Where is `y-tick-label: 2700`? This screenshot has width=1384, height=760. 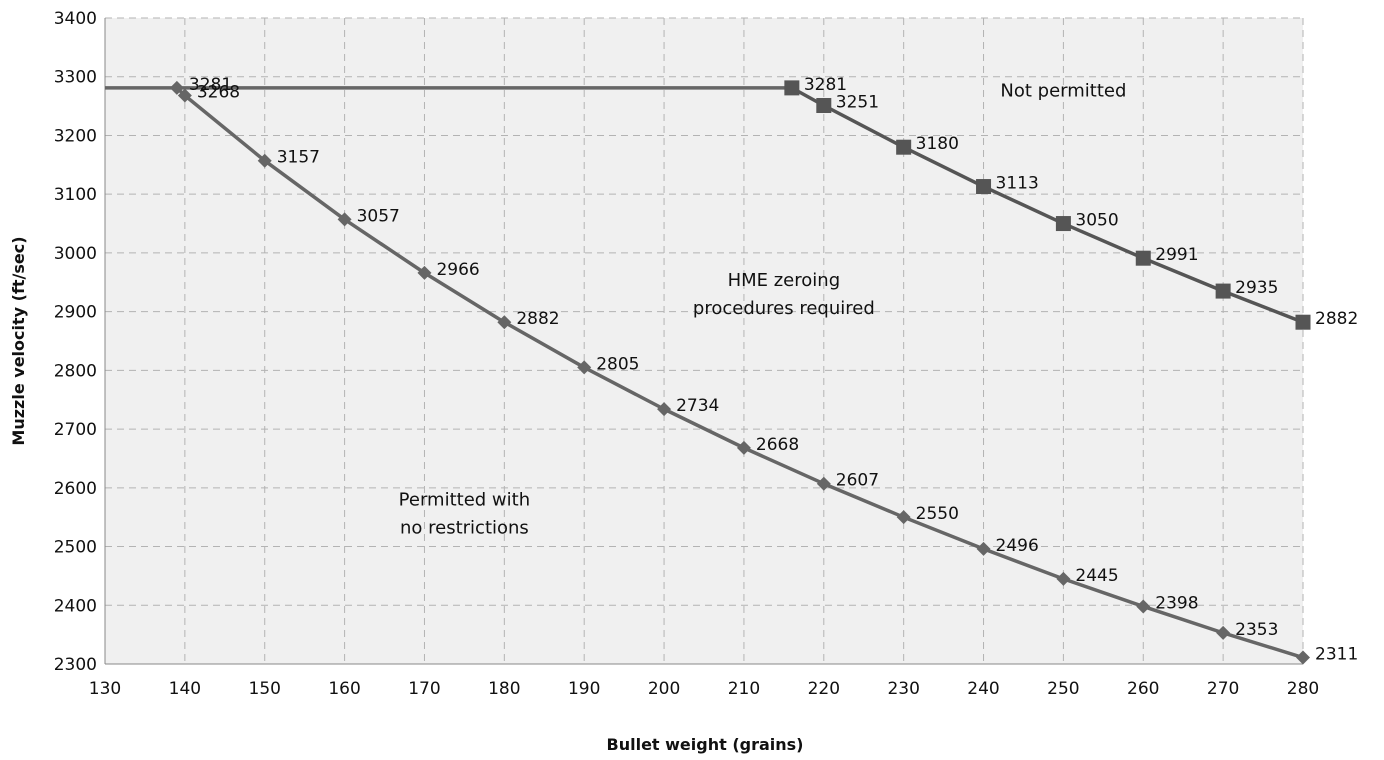
y-tick-label: 2700 is located at coordinates (75, 430).